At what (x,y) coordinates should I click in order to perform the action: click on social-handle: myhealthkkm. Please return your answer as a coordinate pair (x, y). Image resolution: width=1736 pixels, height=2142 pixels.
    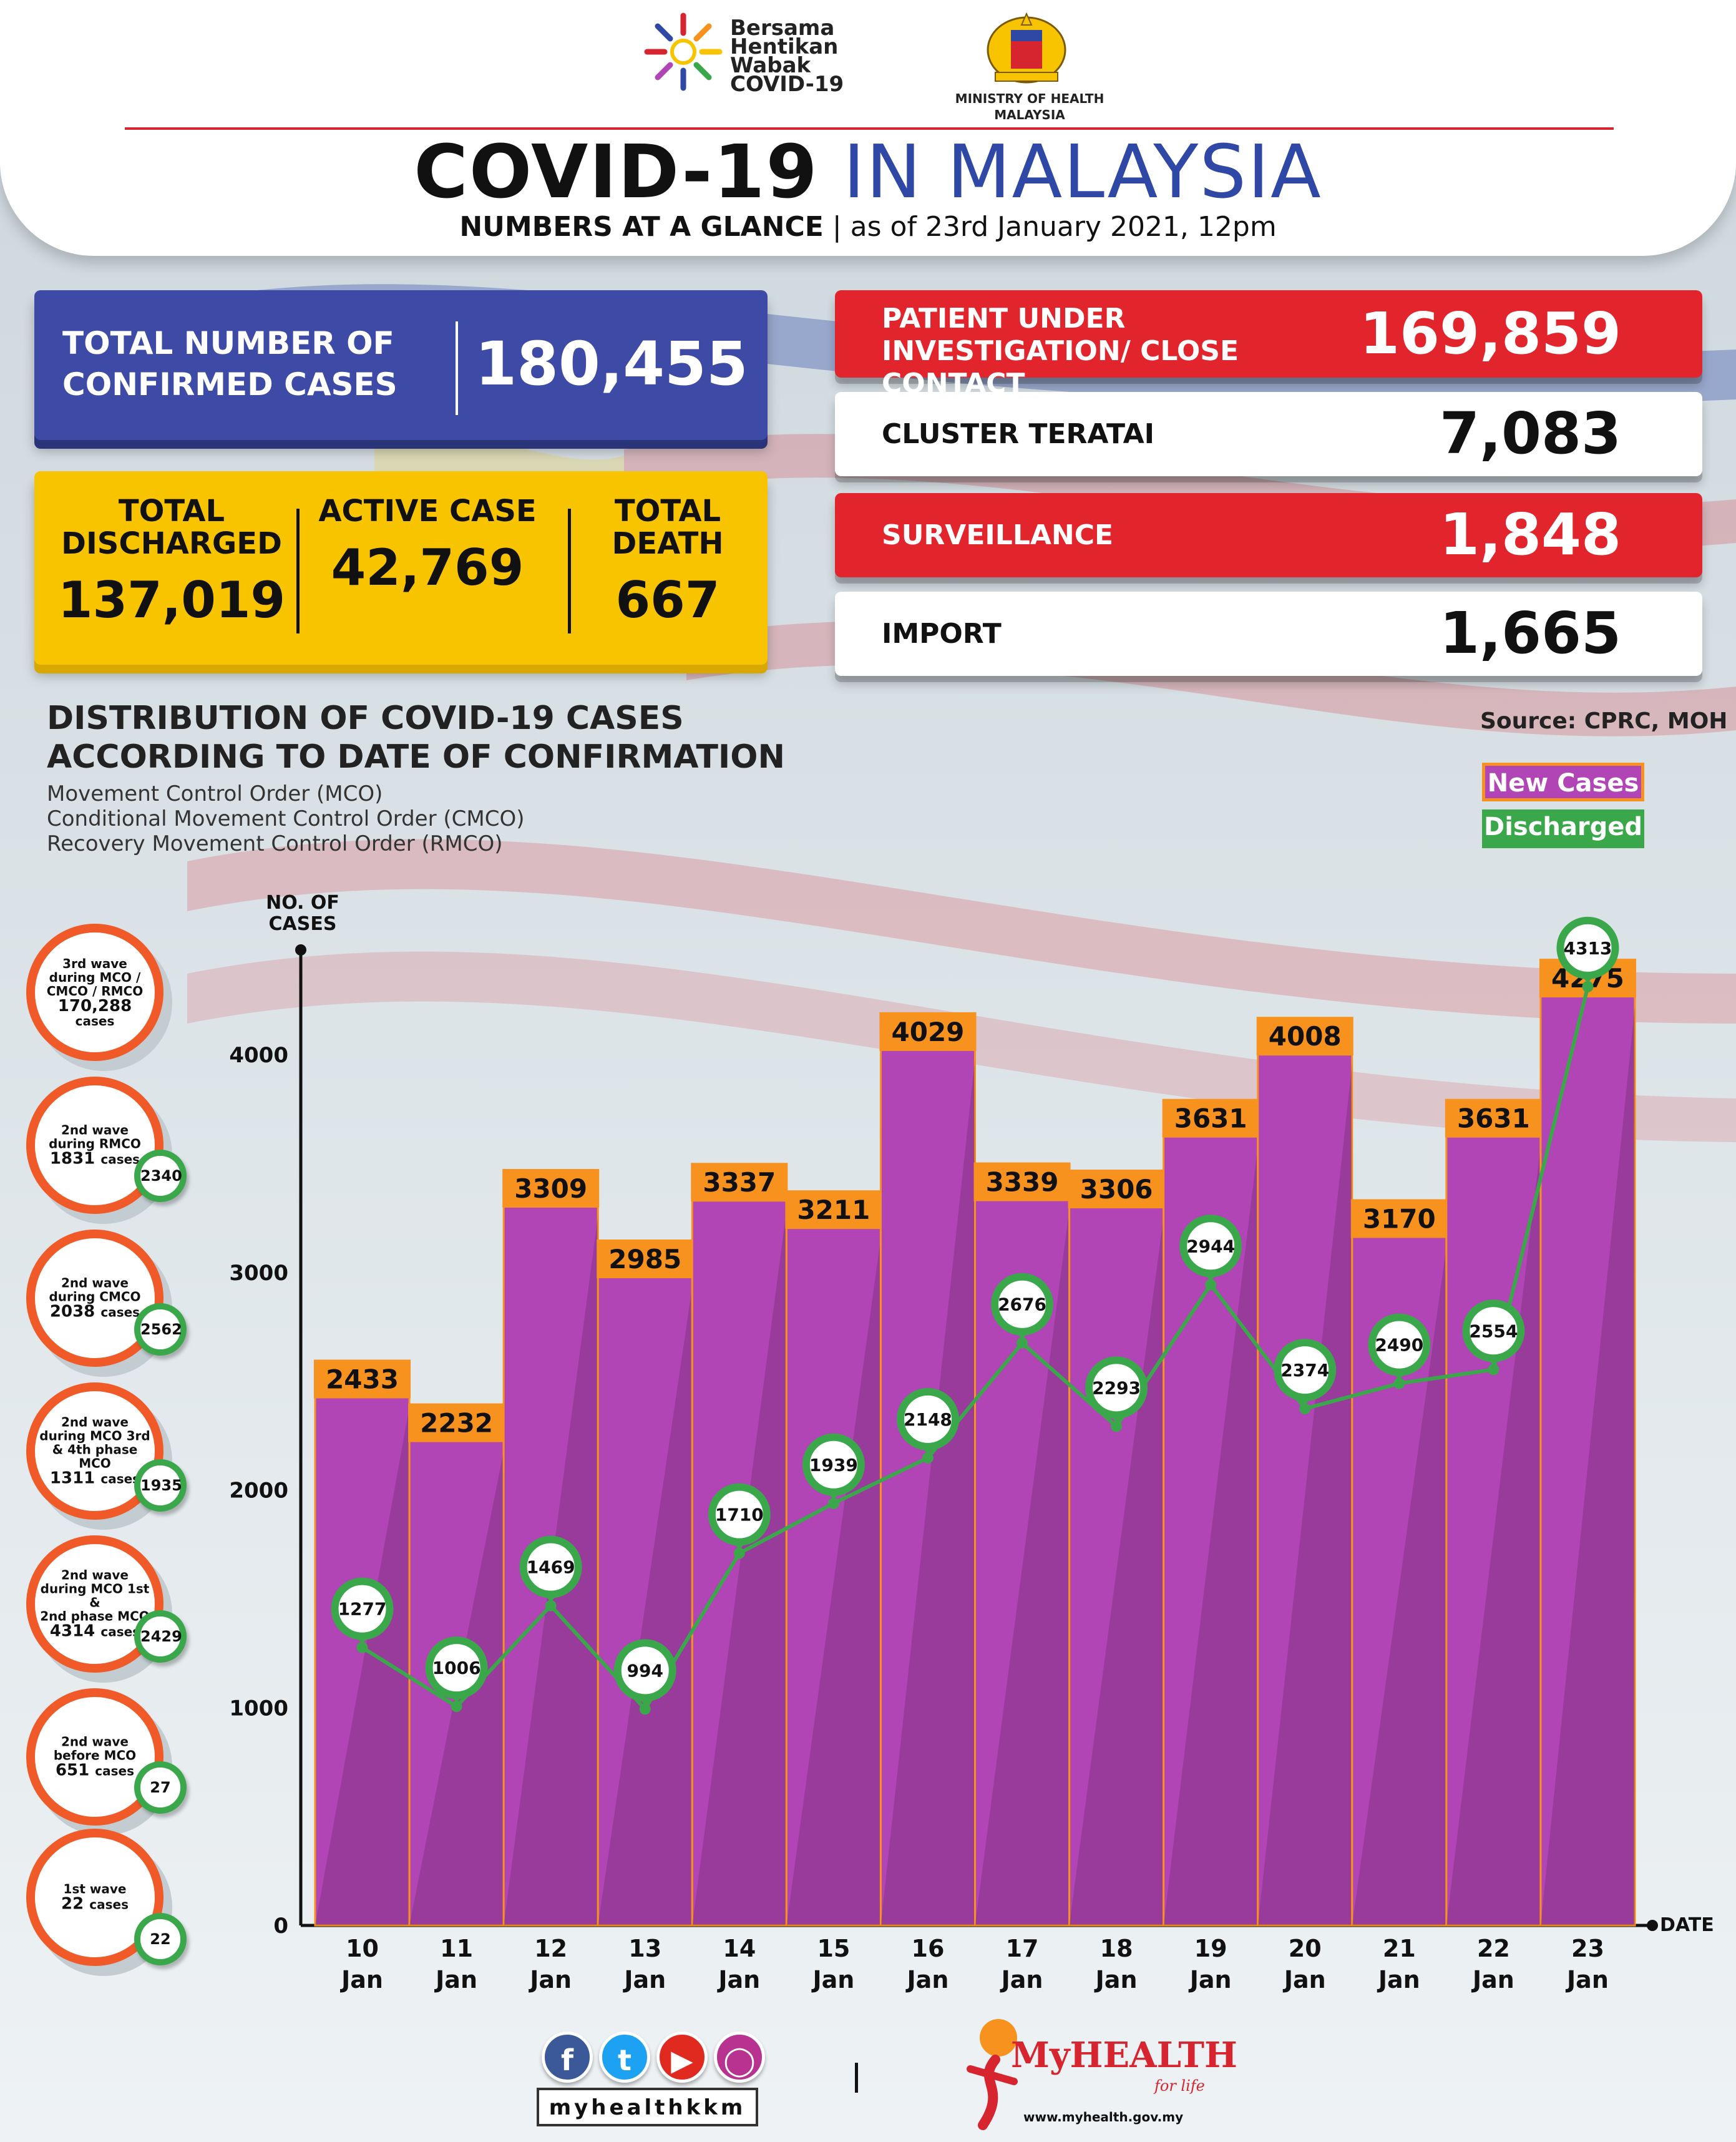
    Looking at the image, I should click on (647, 2107).